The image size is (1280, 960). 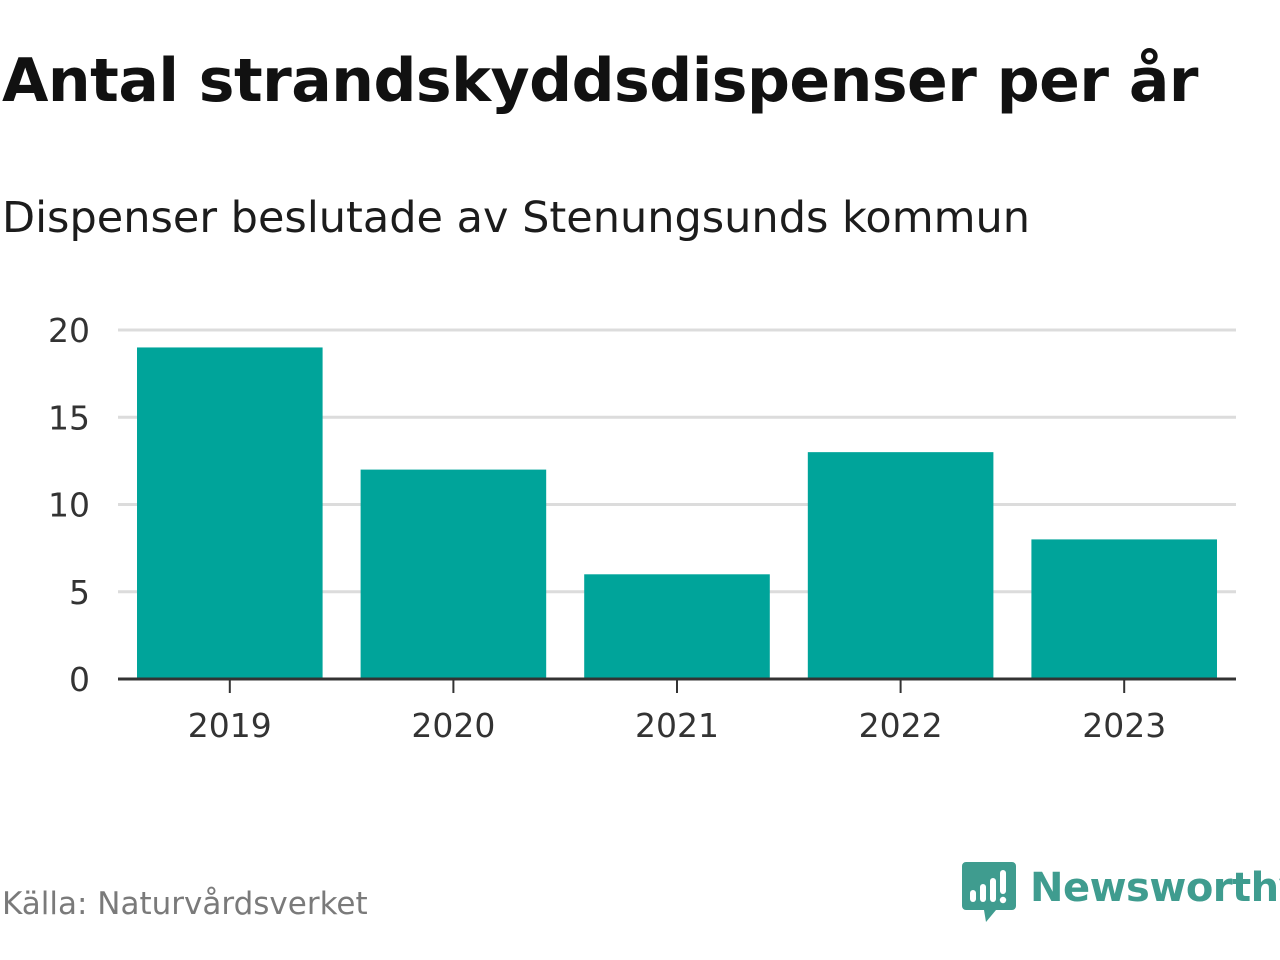 What do you see at coordinates (230, 725) in the screenshot?
I see `x-tick-label-2019: 2019` at bounding box center [230, 725].